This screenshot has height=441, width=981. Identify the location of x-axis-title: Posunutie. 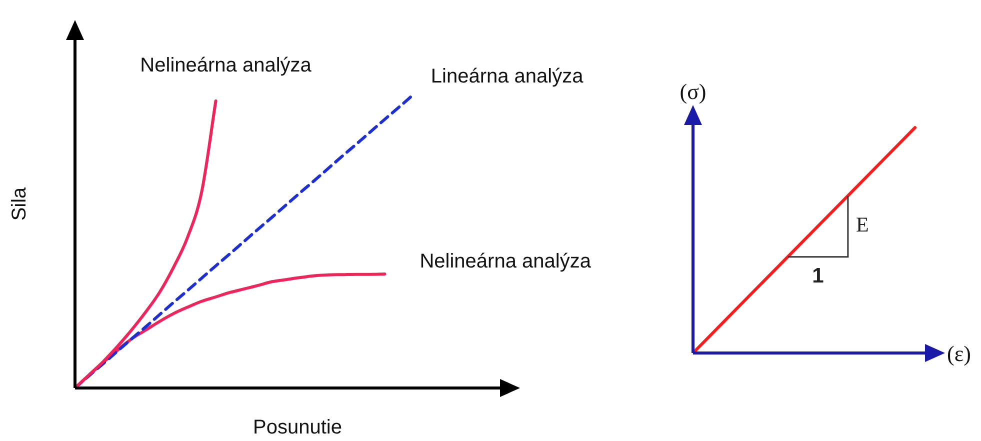
(297, 427).